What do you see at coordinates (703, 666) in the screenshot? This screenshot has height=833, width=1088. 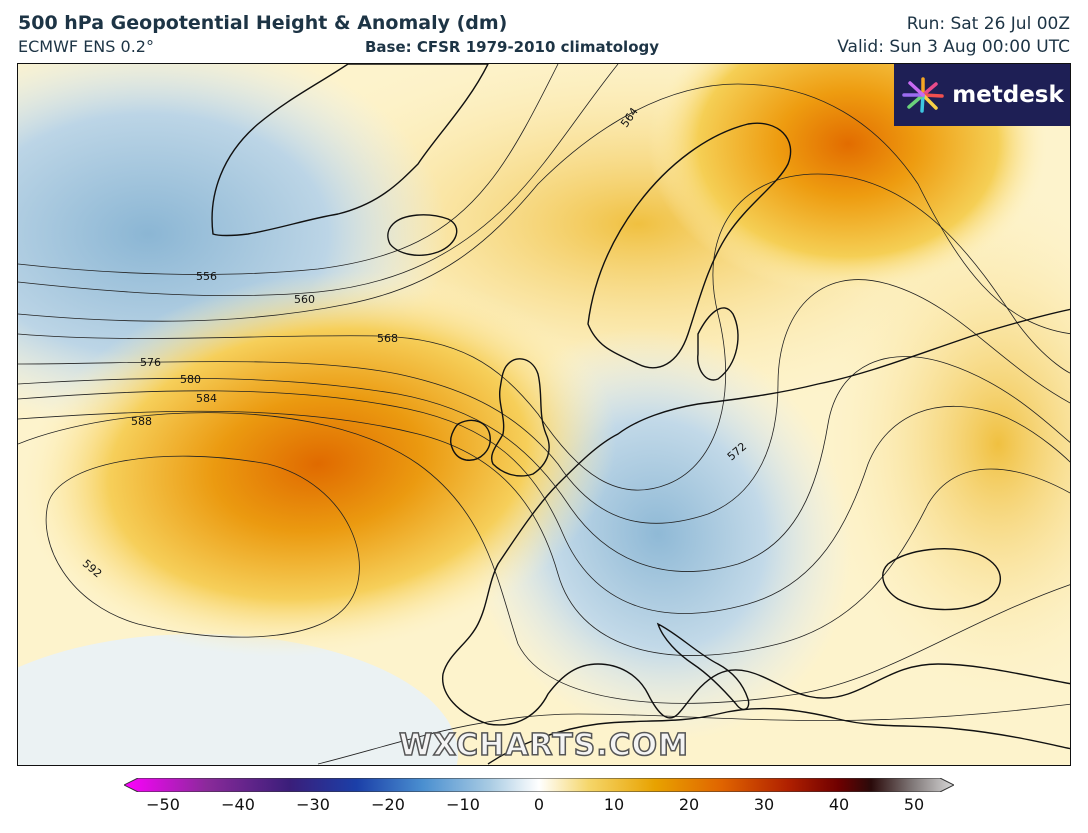 I see `italy-coast` at bounding box center [703, 666].